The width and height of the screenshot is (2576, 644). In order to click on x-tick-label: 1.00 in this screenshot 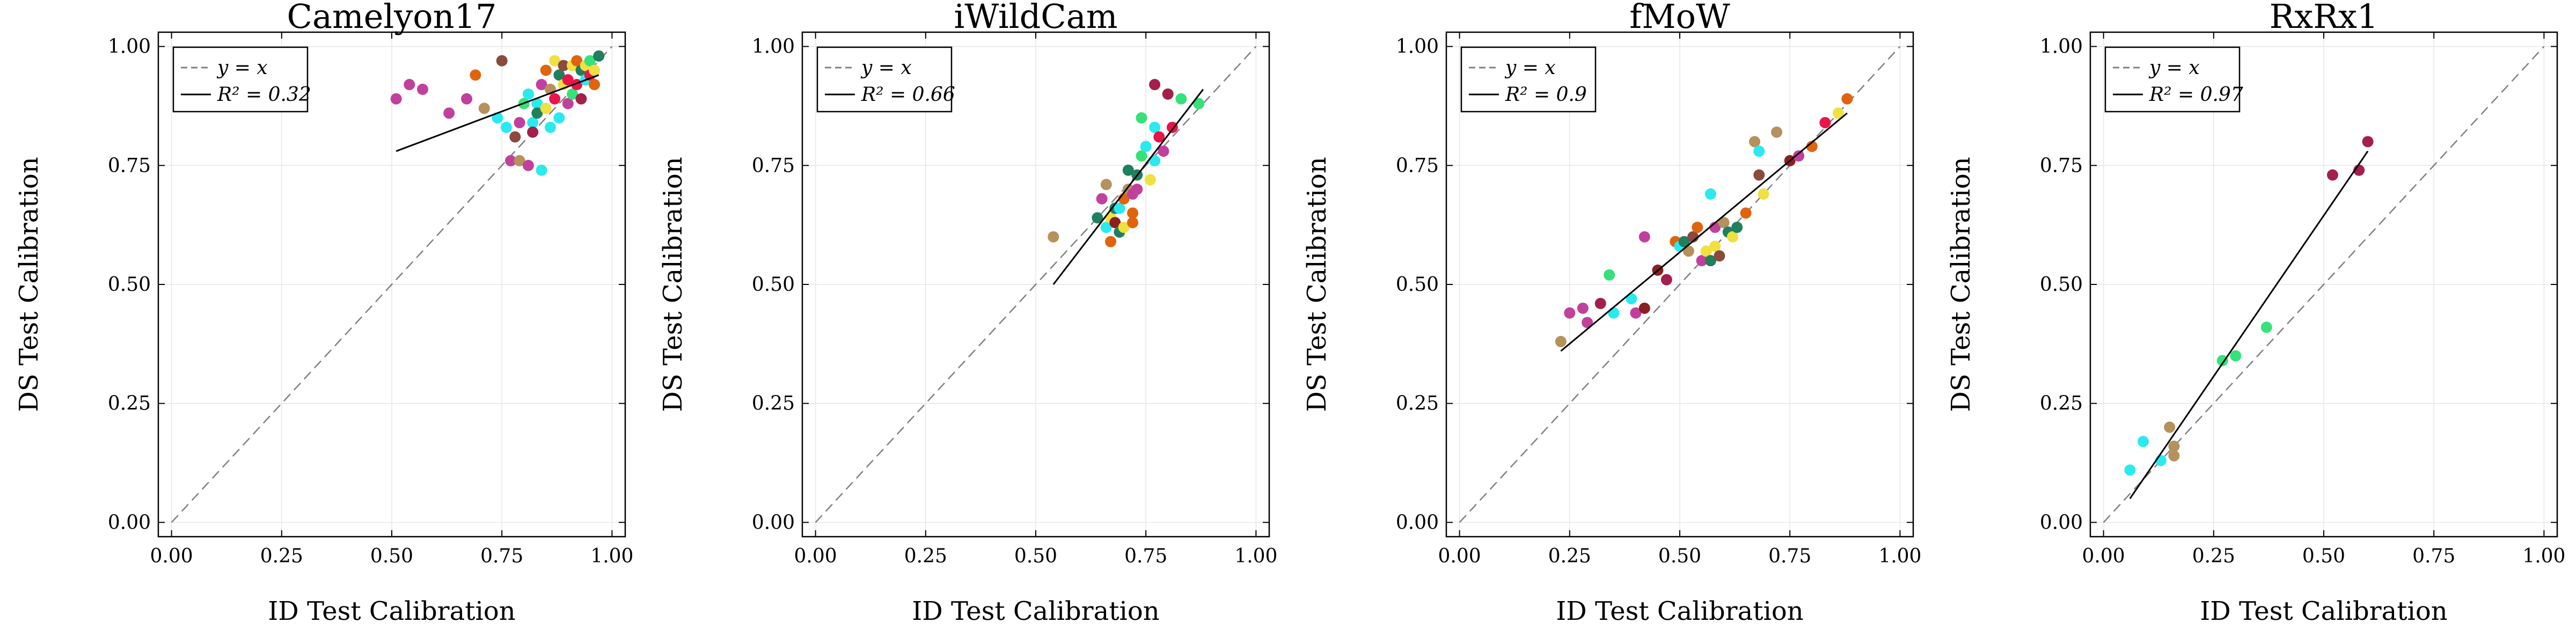, I will do `click(611, 556)`.